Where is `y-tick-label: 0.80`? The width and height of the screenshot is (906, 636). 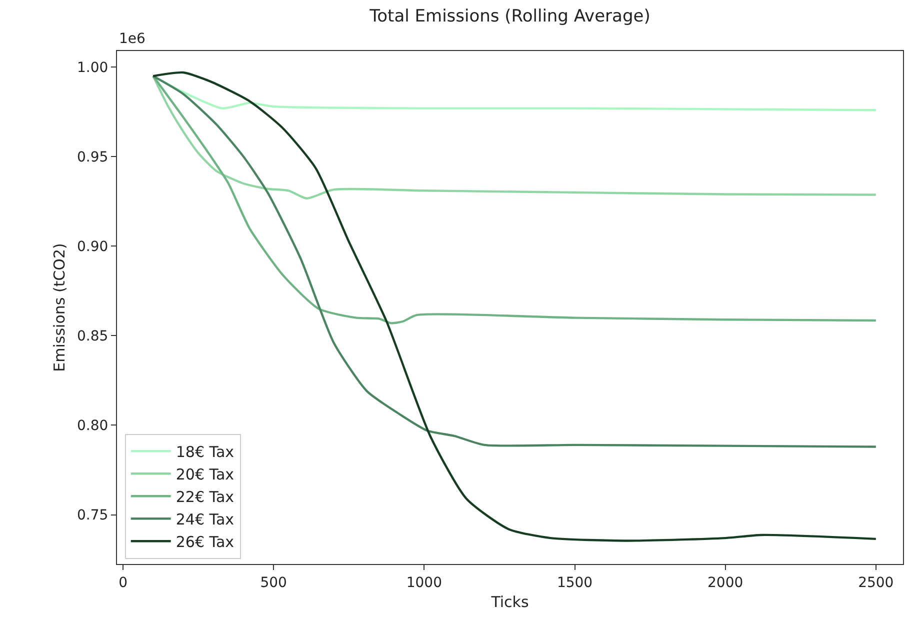 y-tick-label: 0.80 is located at coordinates (92, 426).